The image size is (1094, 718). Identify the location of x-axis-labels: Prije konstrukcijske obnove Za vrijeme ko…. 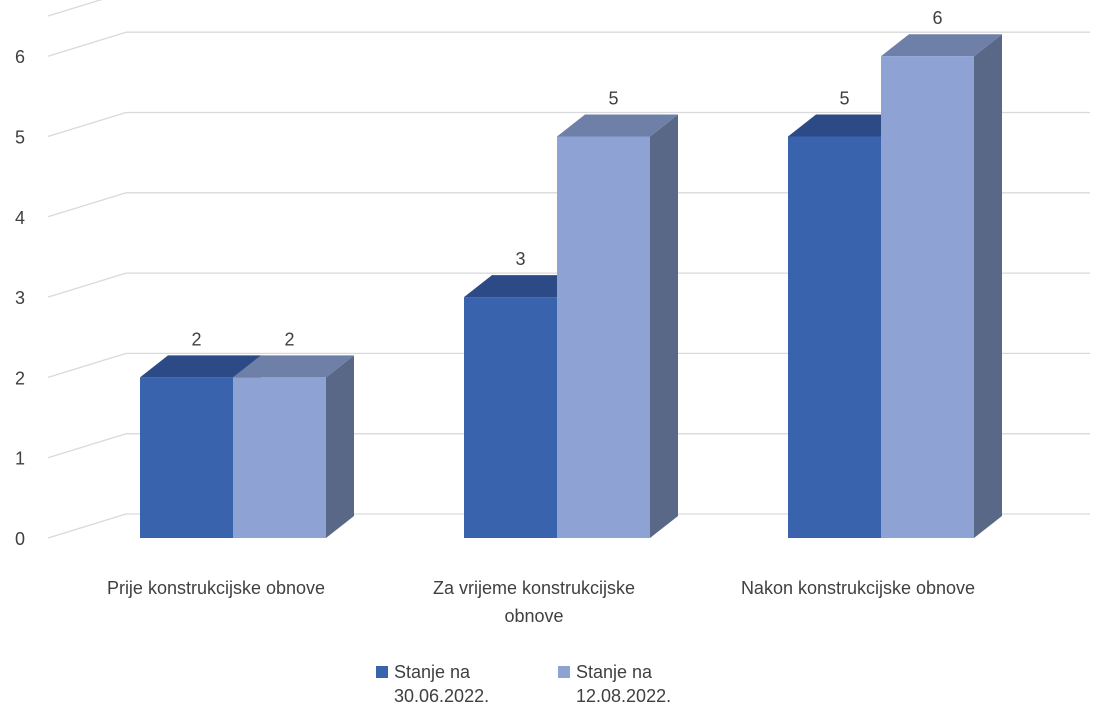
(541, 602).